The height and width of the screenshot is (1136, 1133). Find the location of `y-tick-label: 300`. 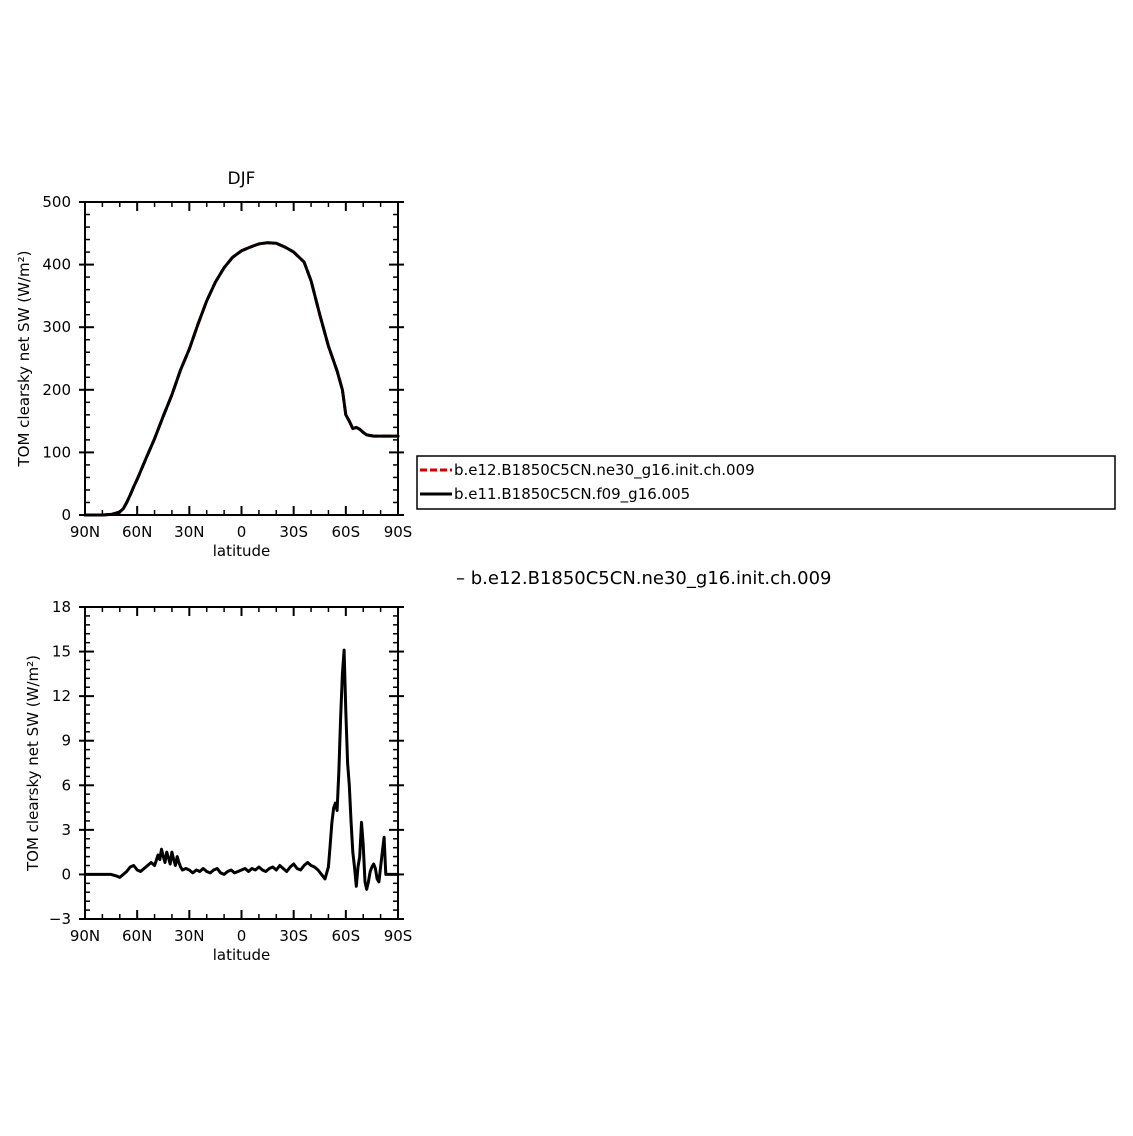

y-tick-label: 300 is located at coordinates (56, 327).